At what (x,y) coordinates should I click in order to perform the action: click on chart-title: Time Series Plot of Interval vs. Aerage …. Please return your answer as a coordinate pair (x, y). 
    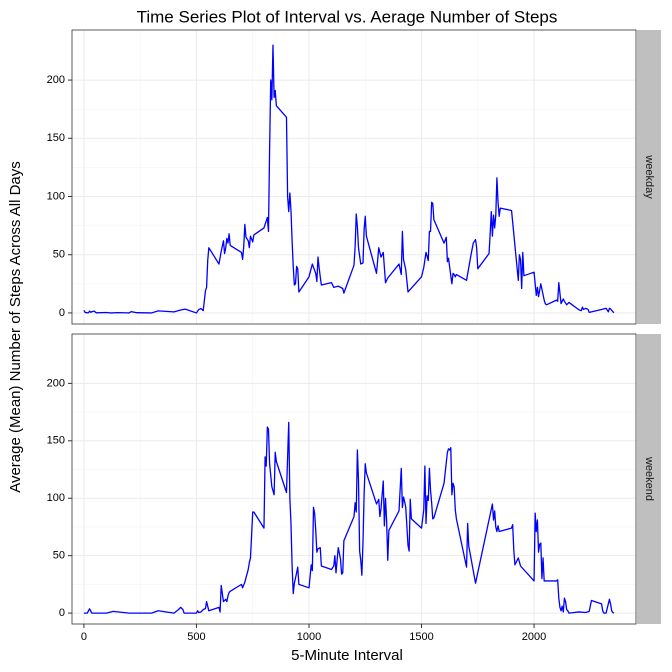
    Looking at the image, I should click on (347, 16).